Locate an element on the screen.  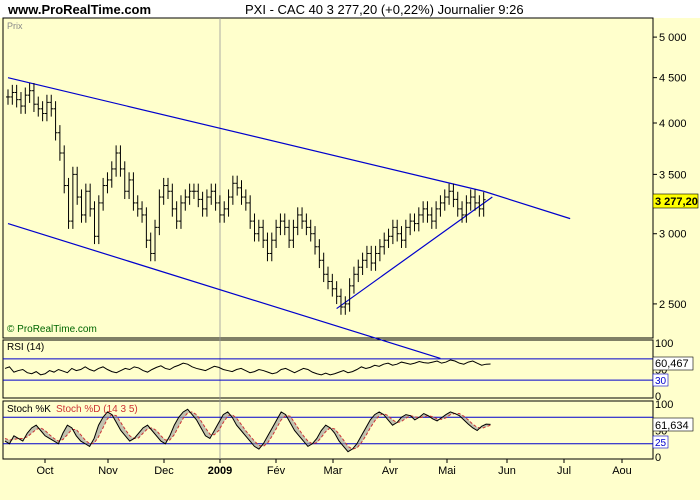
rsi-tick-label: 0 is located at coordinates (658, 397).